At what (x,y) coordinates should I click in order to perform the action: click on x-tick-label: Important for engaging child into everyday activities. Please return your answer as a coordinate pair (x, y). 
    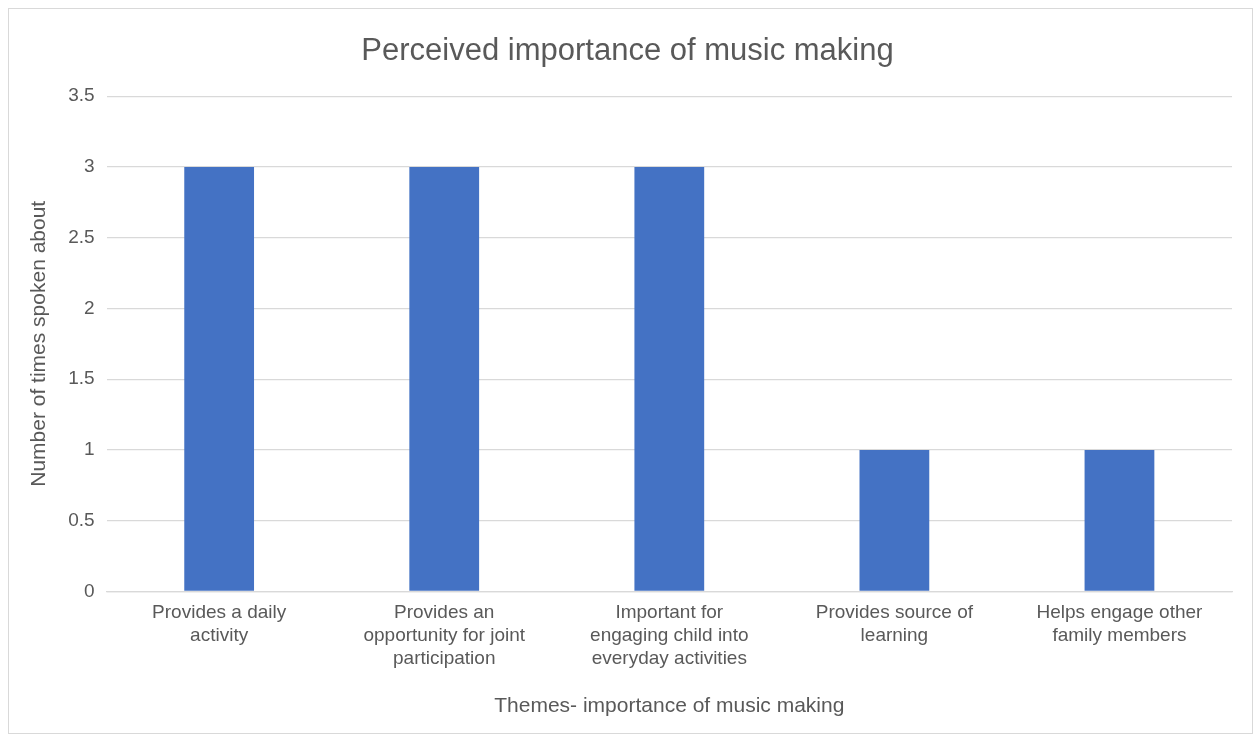
    Looking at the image, I should click on (669, 634).